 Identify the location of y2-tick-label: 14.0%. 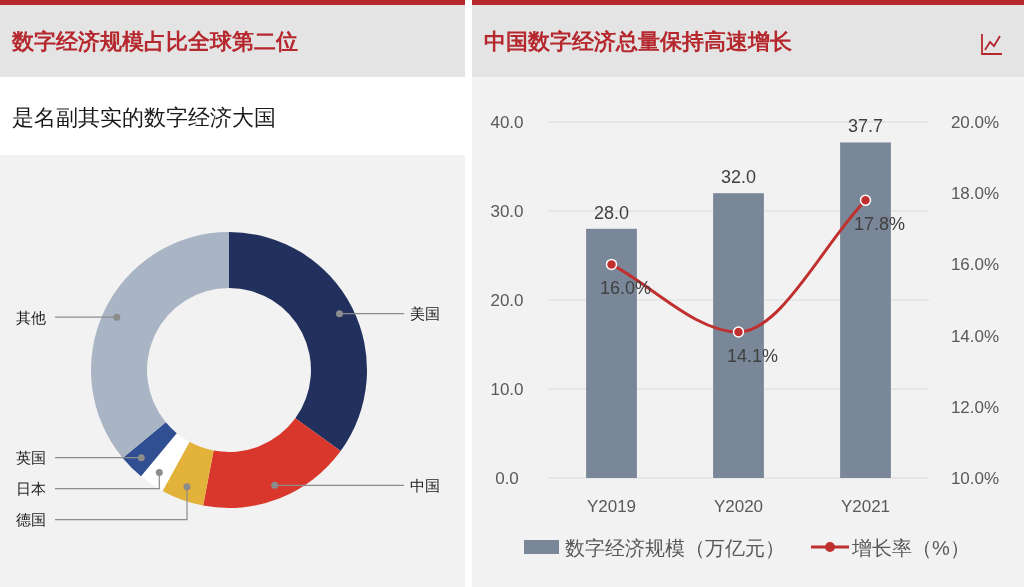
(975, 336).